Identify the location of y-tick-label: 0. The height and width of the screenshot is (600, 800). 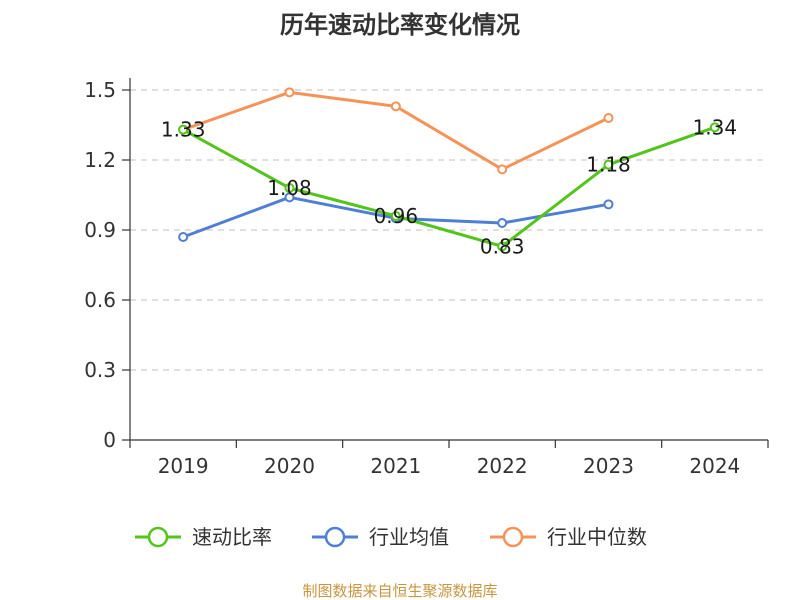
(109, 440).